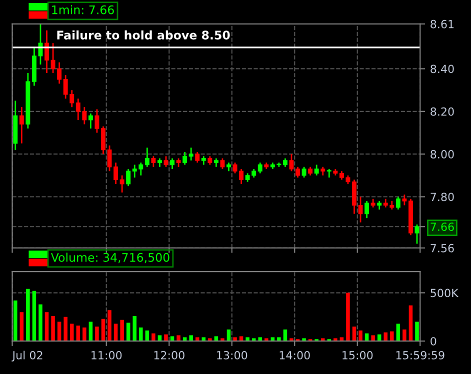  I want to click on y-tick-label: 8.20, so click(442, 111).